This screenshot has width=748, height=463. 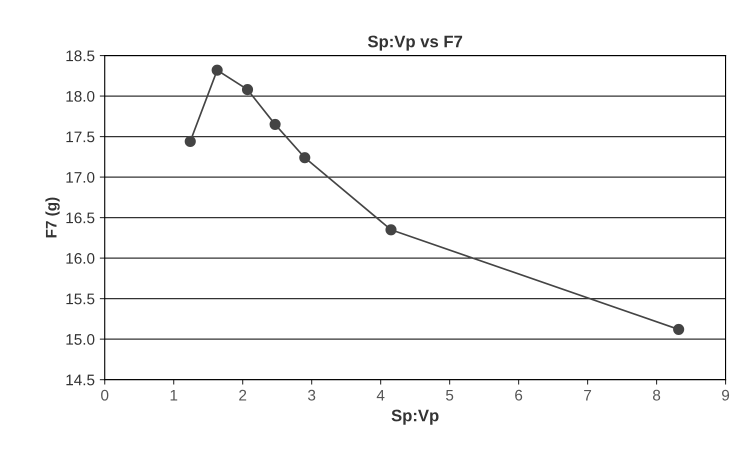 I want to click on chart-title: Sp:Vp vs F7, so click(x=415, y=43).